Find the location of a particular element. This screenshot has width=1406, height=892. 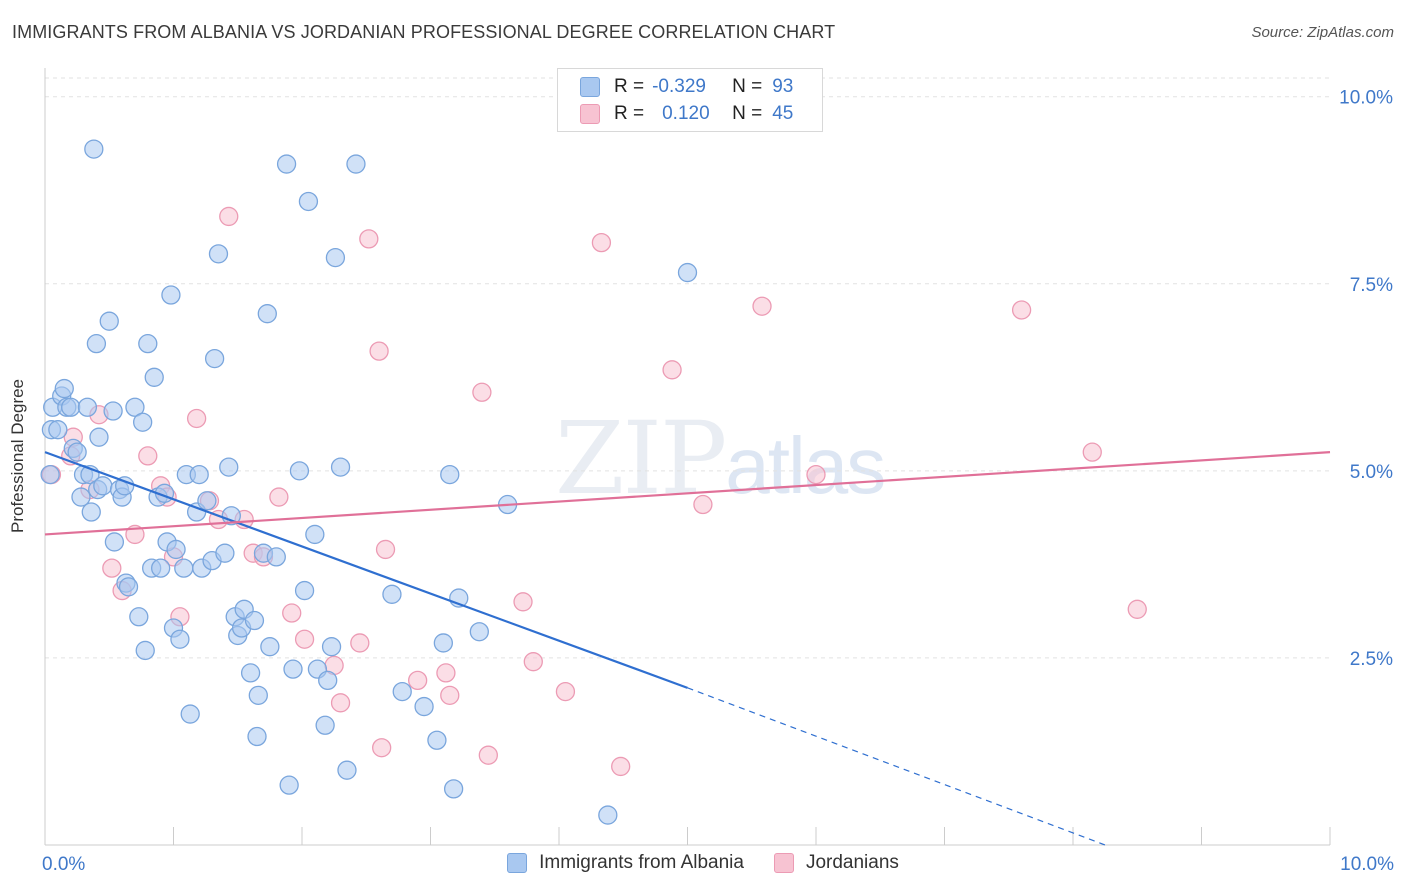

legend-item-albania: Immigrants from Albania is located at coordinates (625, 863).